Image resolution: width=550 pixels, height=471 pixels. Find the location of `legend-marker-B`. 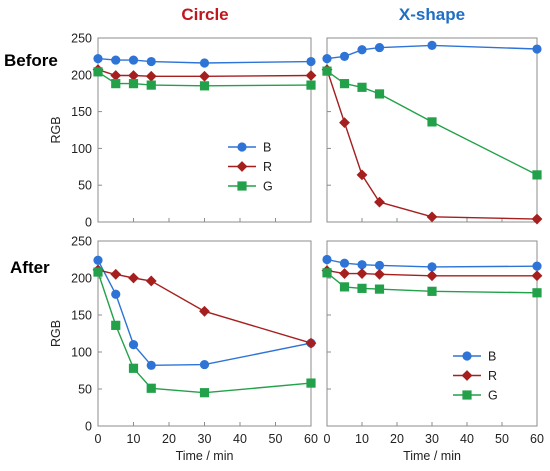

legend-marker-B is located at coordinates (467, 356).